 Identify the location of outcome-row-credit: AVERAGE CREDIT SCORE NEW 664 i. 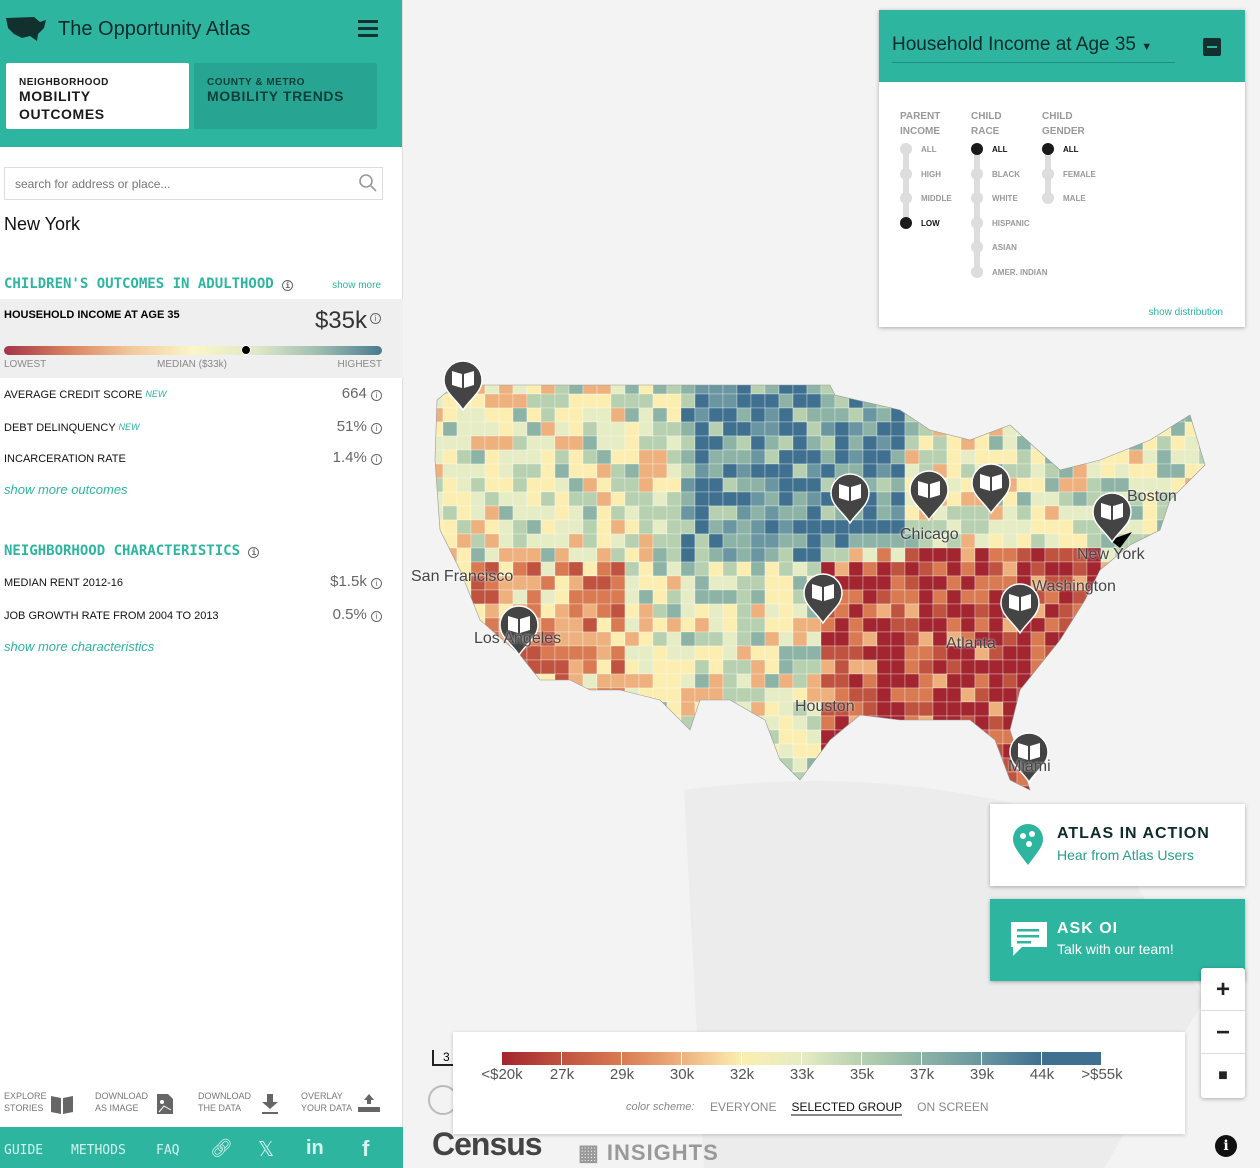
(193, 393).